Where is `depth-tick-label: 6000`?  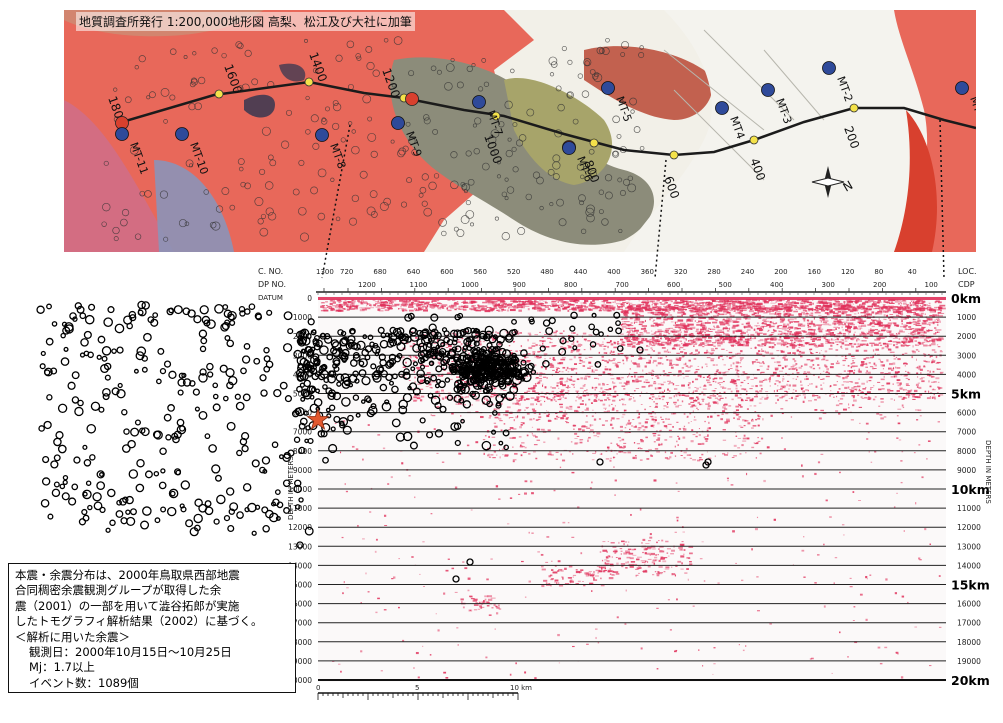
depth-tick-label: 6000 is located at coordinates (302, 413).